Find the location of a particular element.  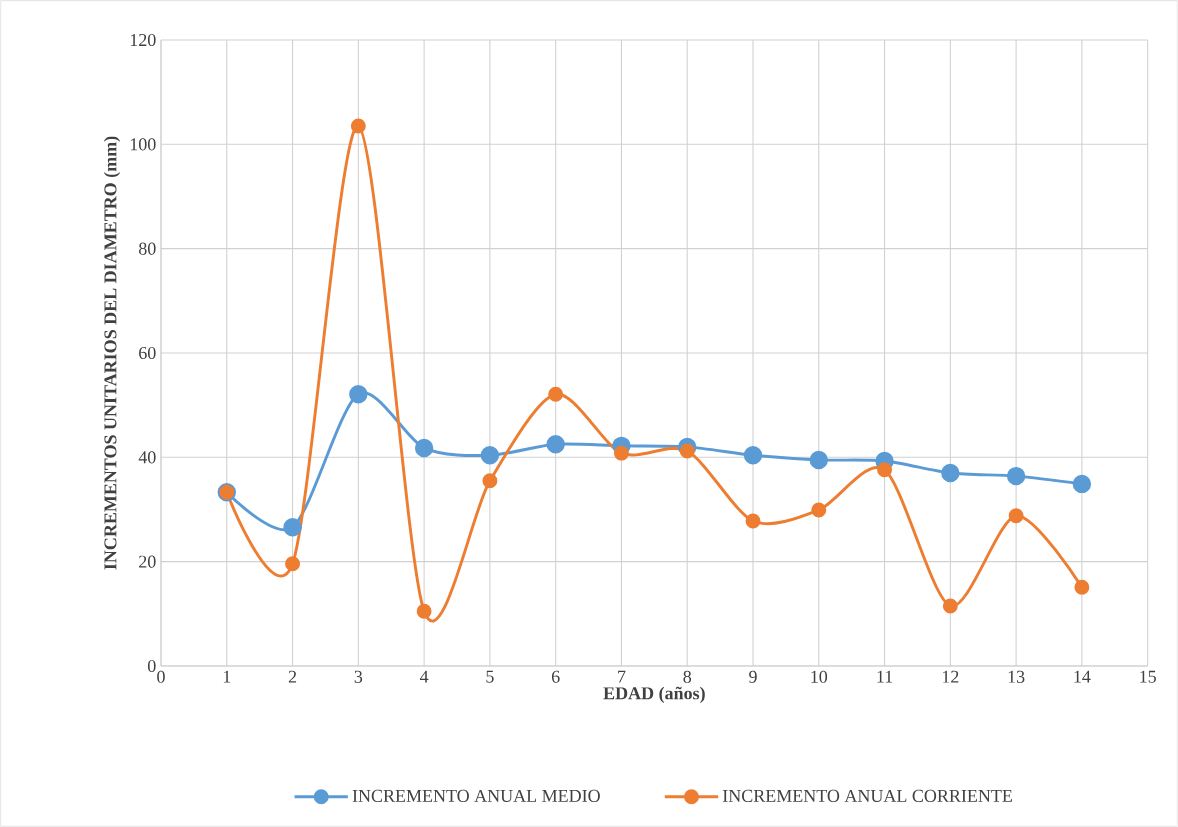

y-tick-label: 0 is located at coordinates (151, 666).